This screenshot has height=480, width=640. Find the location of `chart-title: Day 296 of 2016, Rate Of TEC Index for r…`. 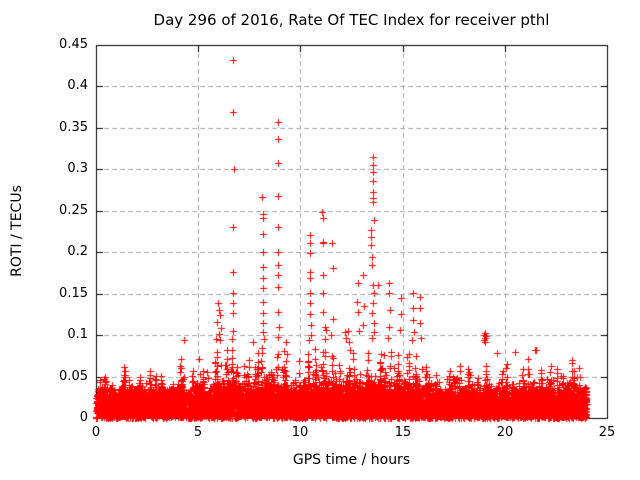

chart-title: Day 296 of 2016, Rate Of TEC Index for r… is located at coordinates (351, 20).